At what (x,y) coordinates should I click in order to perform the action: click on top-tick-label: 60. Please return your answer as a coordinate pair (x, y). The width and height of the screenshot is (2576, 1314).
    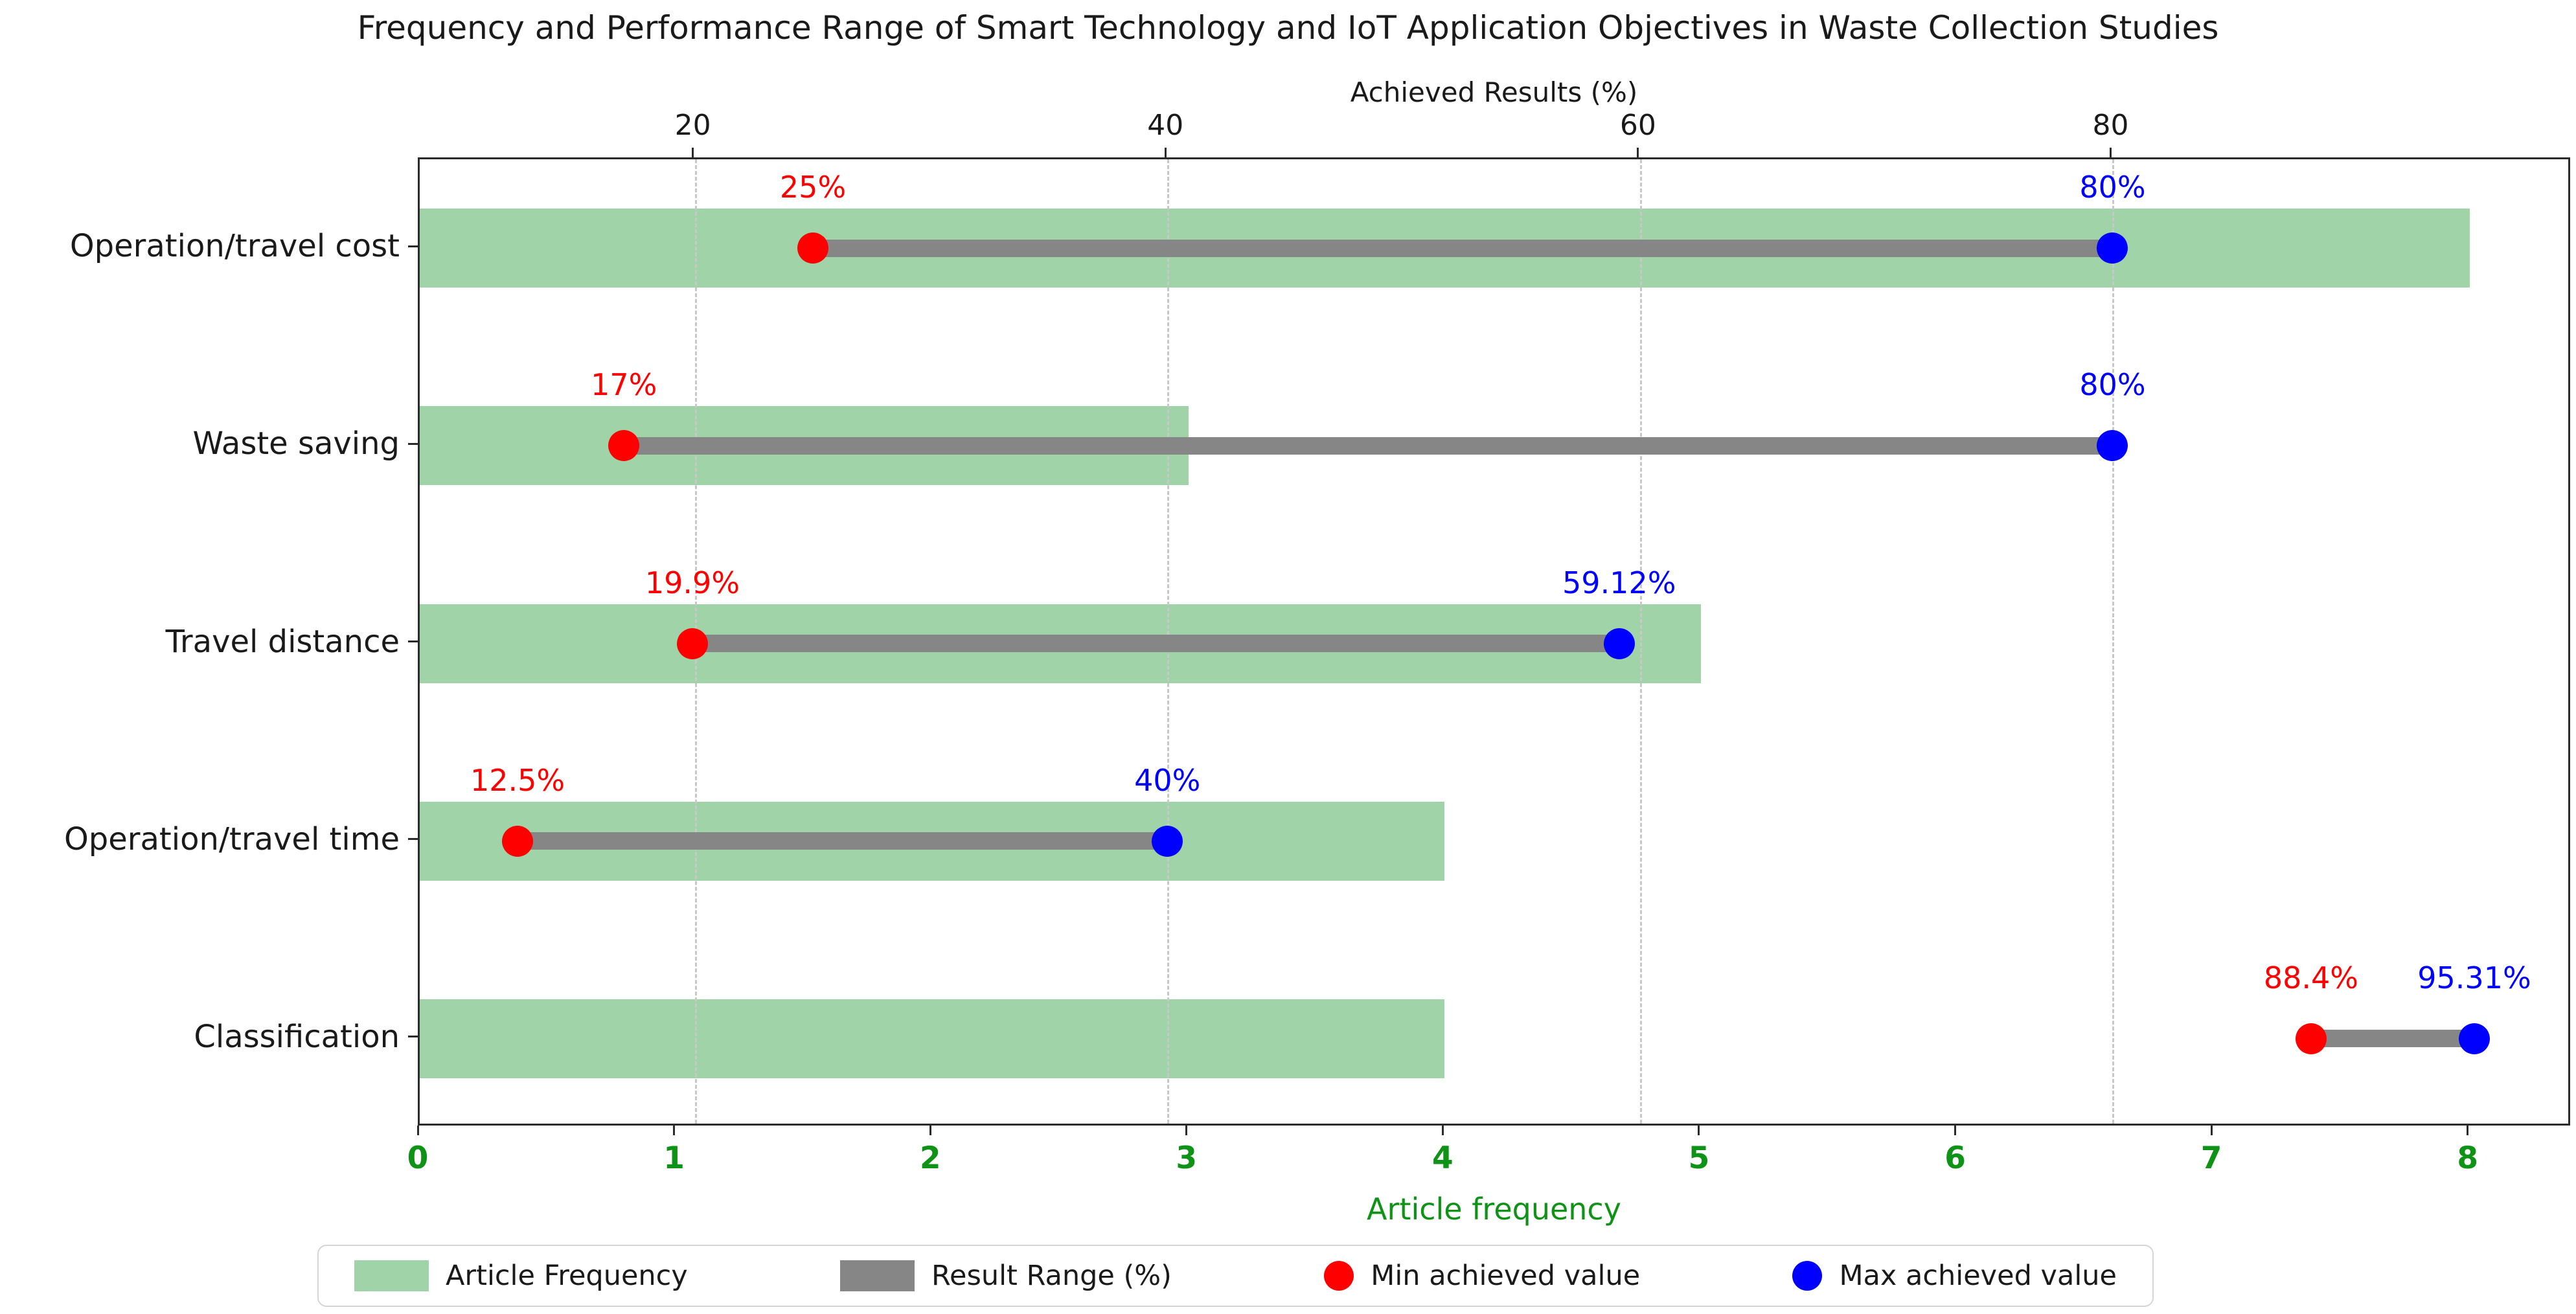
    Looking at the image, I should click on (1637, 125).